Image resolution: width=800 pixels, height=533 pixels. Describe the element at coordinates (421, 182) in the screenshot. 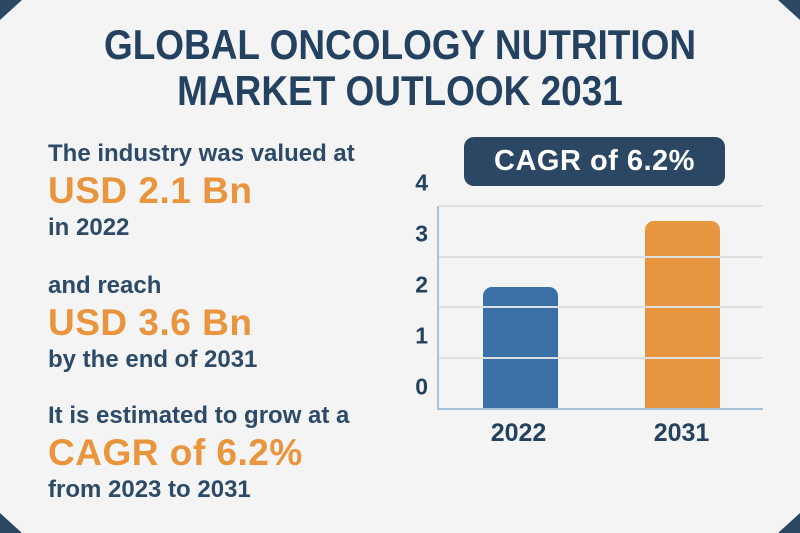

I see `y-tick-label: 4` at that location.